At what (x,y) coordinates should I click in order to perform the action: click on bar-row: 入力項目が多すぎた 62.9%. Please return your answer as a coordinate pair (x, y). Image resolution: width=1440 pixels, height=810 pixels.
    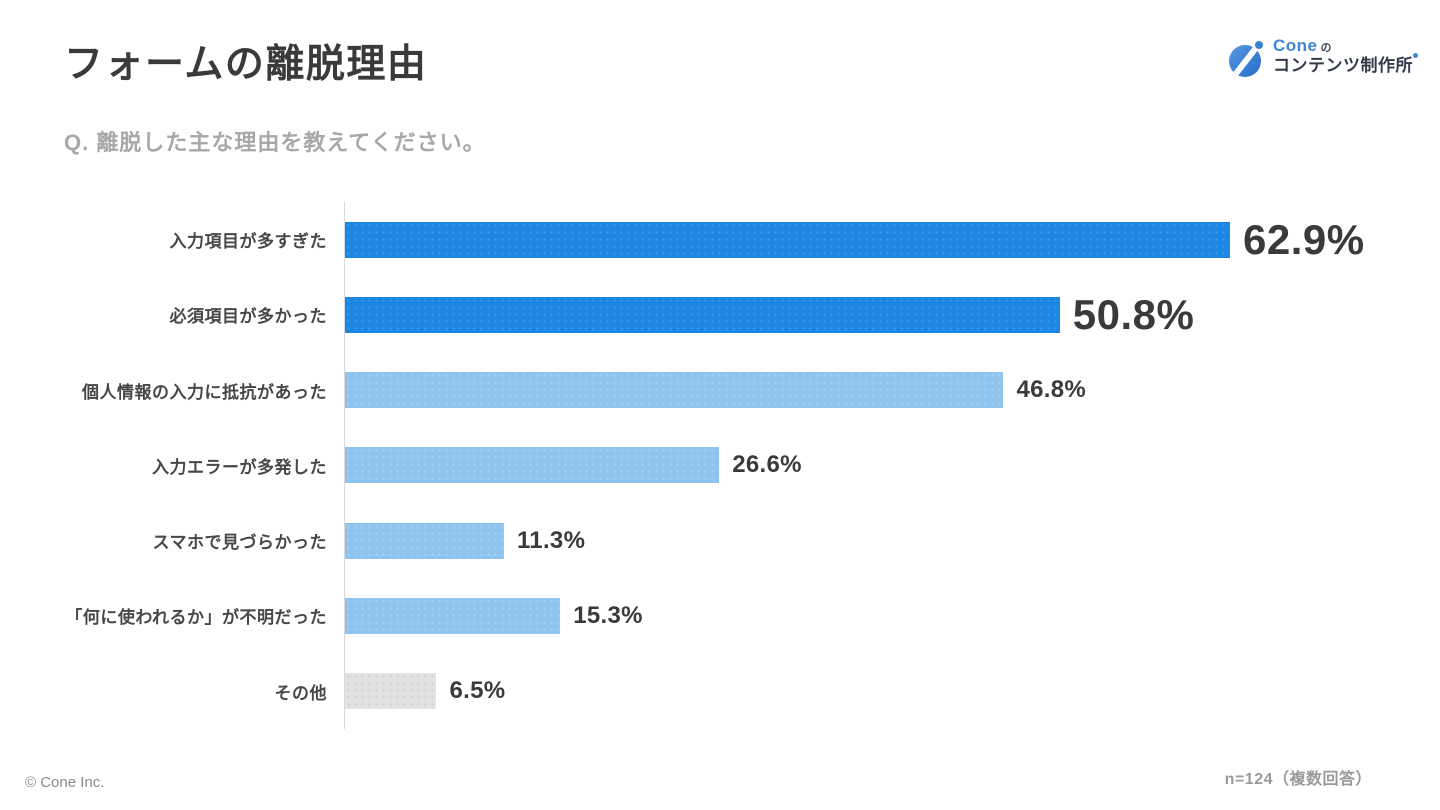
    Looking at the image, I should click on (720, 239).